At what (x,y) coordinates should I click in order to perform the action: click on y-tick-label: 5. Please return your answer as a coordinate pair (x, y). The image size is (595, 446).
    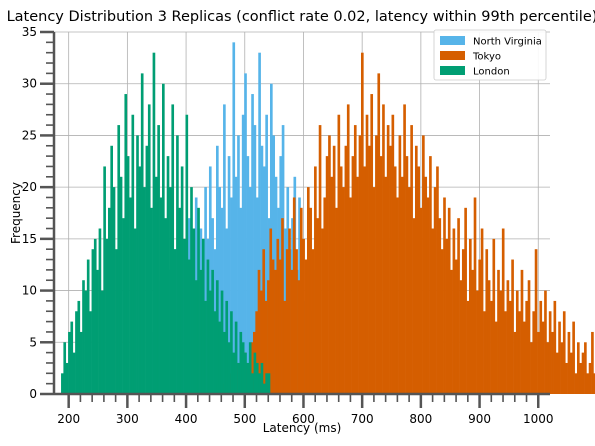
    Looking at the image, I should click on (33, 342).